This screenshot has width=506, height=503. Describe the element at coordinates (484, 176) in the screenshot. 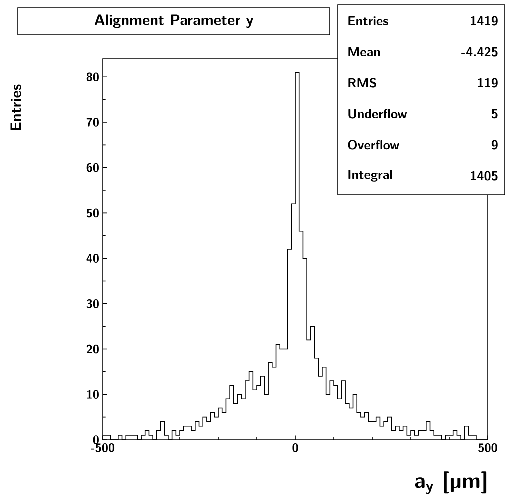

I see `annotation: 1405` at that location.